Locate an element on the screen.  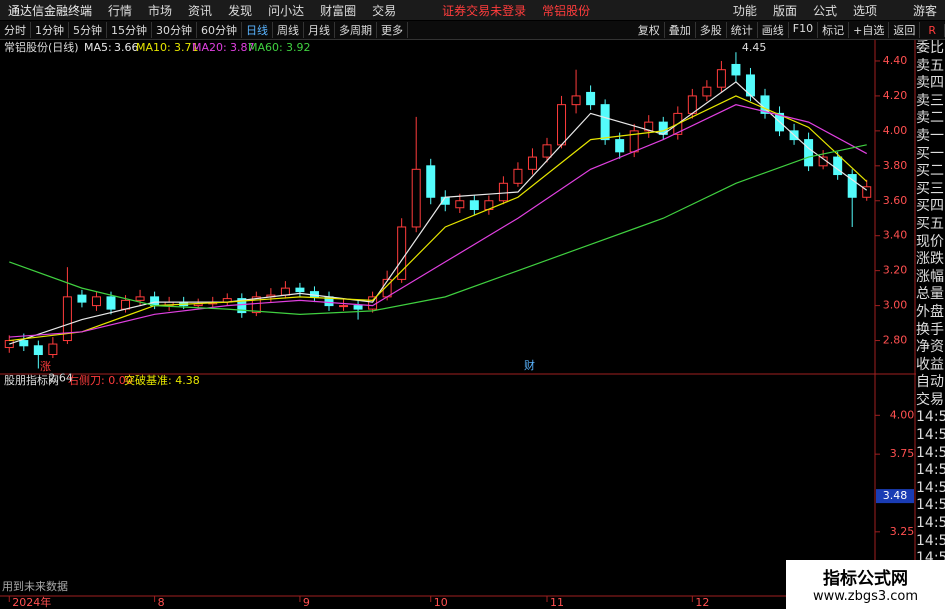
period-button: 60分钟 is located at coordinates (219, 30).